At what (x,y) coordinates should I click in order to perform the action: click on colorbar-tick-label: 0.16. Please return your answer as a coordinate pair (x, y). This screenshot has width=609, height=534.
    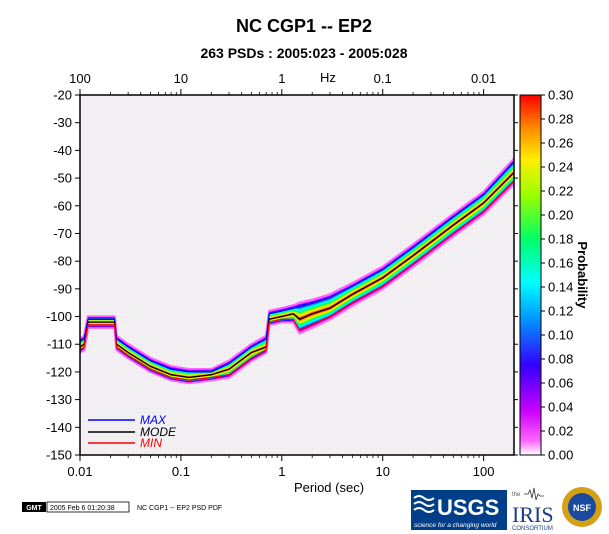
    Looking at the image, I should click on (560, 263).